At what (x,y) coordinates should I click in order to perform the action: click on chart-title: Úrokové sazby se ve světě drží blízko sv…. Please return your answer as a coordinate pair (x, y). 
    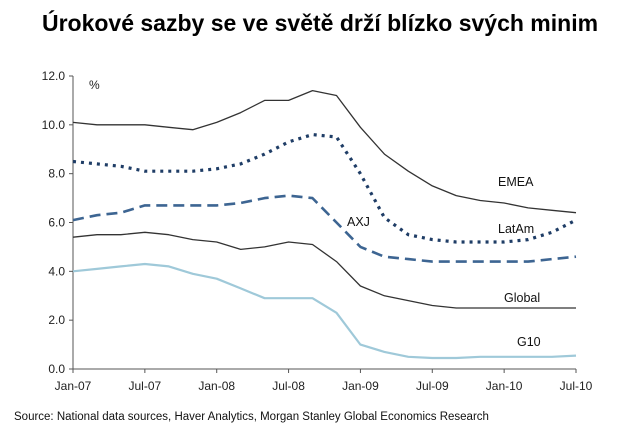
    Looking at the image, I should click on (320, 23).